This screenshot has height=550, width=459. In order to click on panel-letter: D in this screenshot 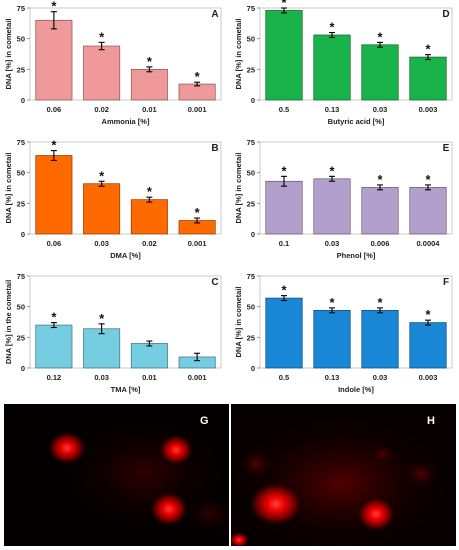, I will do `click(445, 14)`.